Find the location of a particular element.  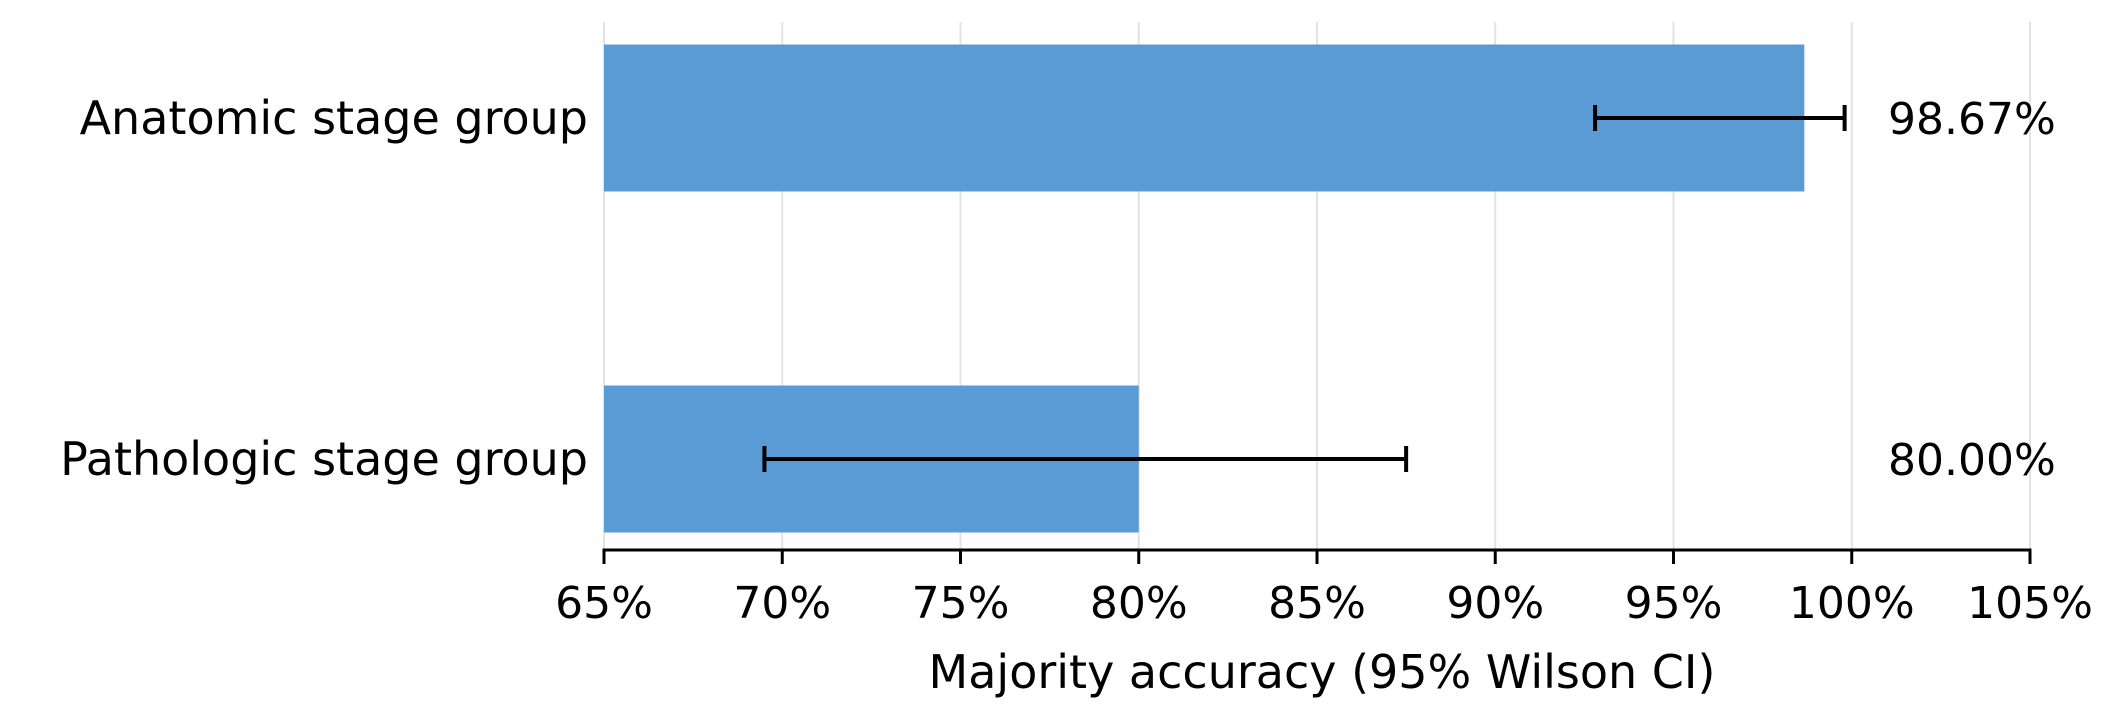

value-label: 98.67% is located at coordinates (1972, 119).